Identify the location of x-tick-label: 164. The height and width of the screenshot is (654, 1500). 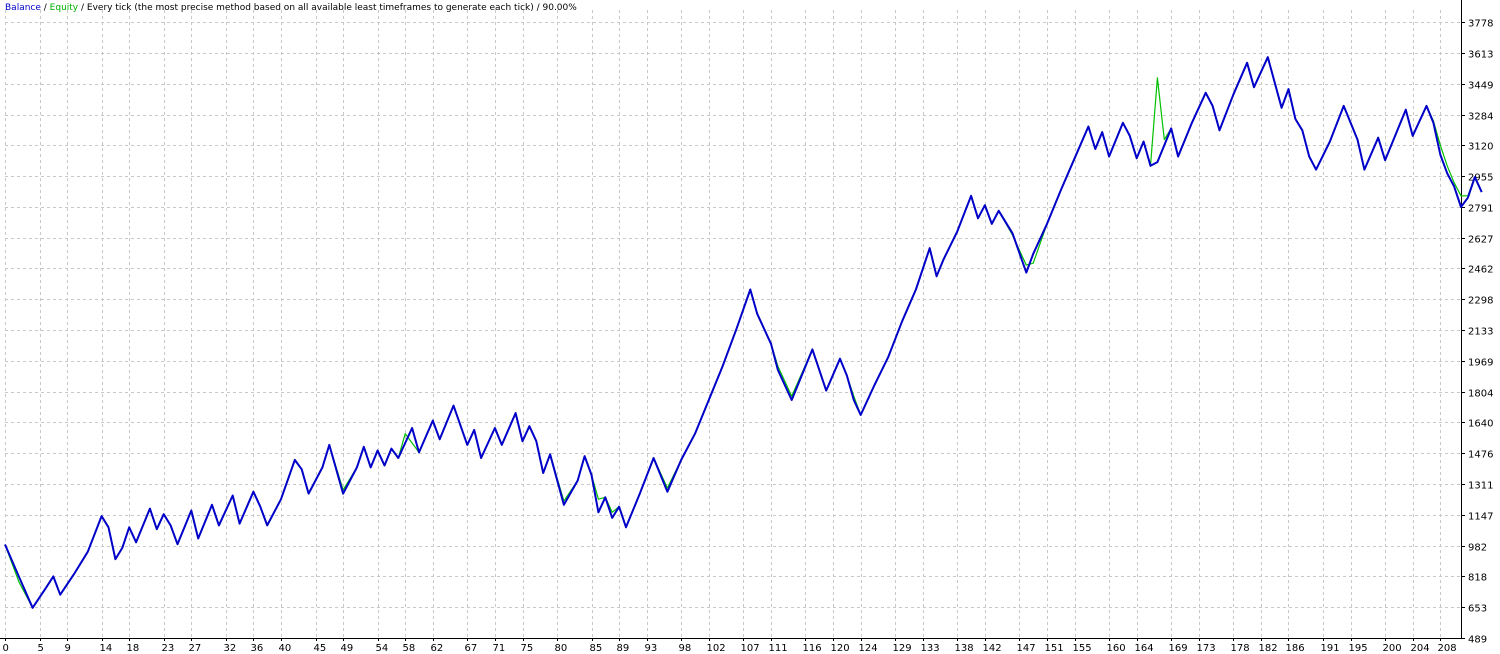
(1144, 648).